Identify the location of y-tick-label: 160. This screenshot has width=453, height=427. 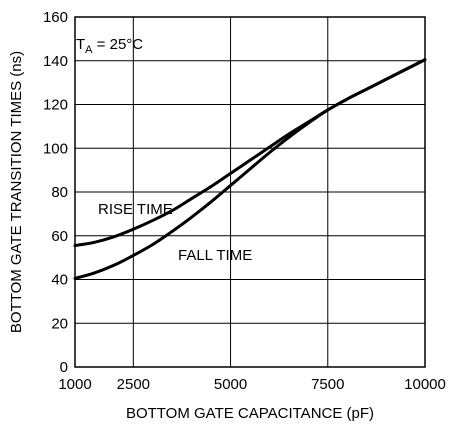
(55, 17).